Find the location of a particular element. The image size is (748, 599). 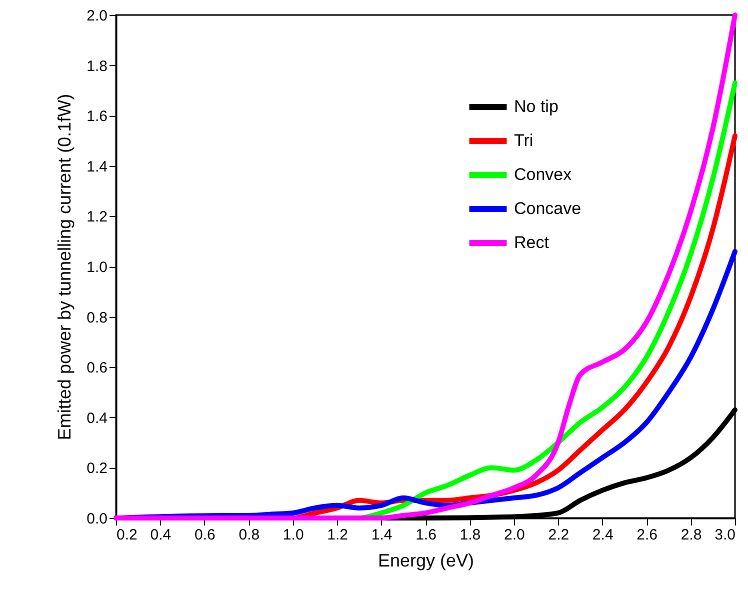

y-tick-label: 0.6 is located at coordinates (97, 368).